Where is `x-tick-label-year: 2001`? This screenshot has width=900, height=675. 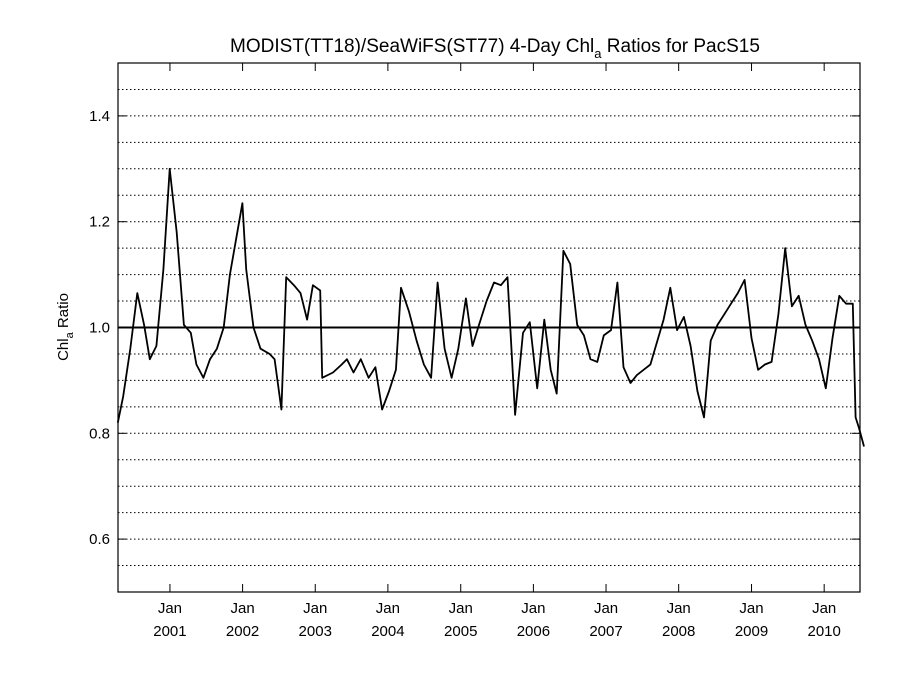
x-tick-label-year: 2001 is located at coordinates (169, 631).